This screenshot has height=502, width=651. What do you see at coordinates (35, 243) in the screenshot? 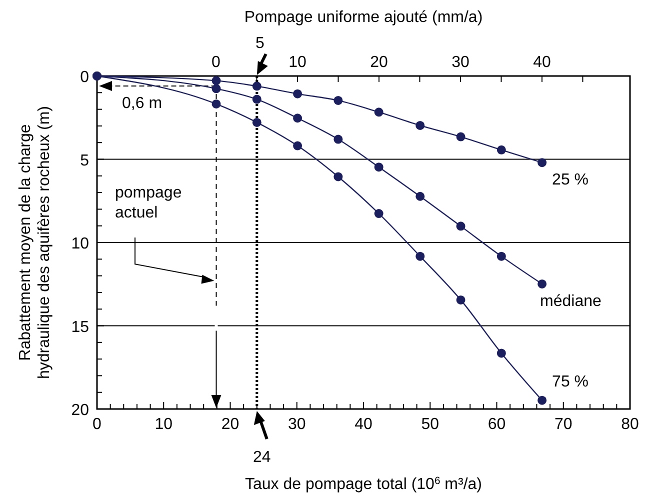
I see `y-axis-title: Rabattement moyen de la charge hydraulique des aquifères rocheux (m)` at bounding box center [35, 243].